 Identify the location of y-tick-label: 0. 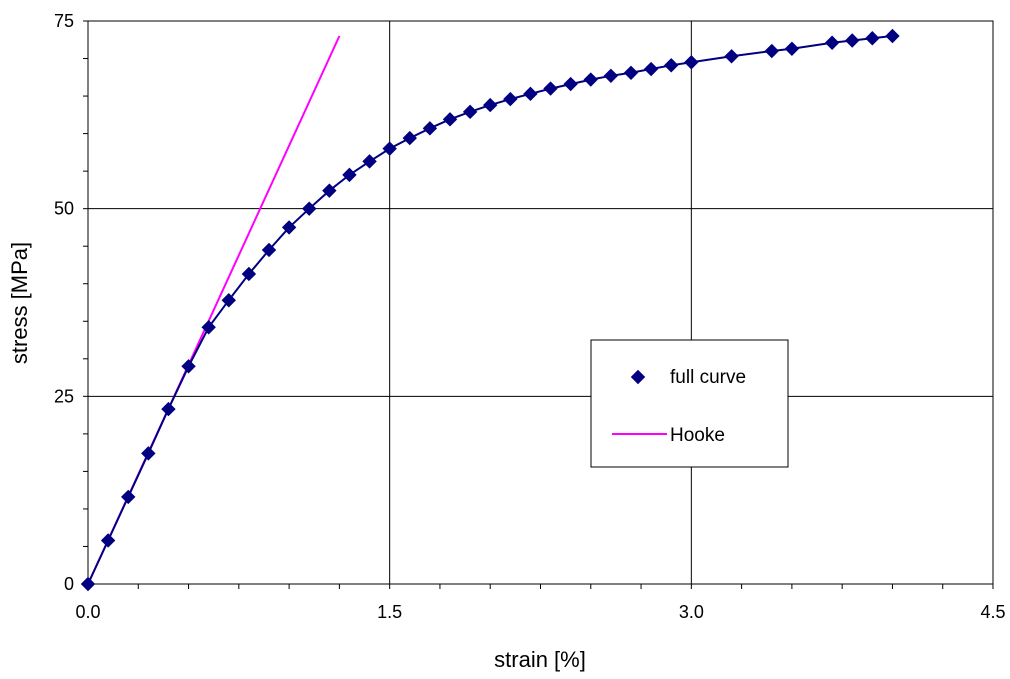
(69, 584).